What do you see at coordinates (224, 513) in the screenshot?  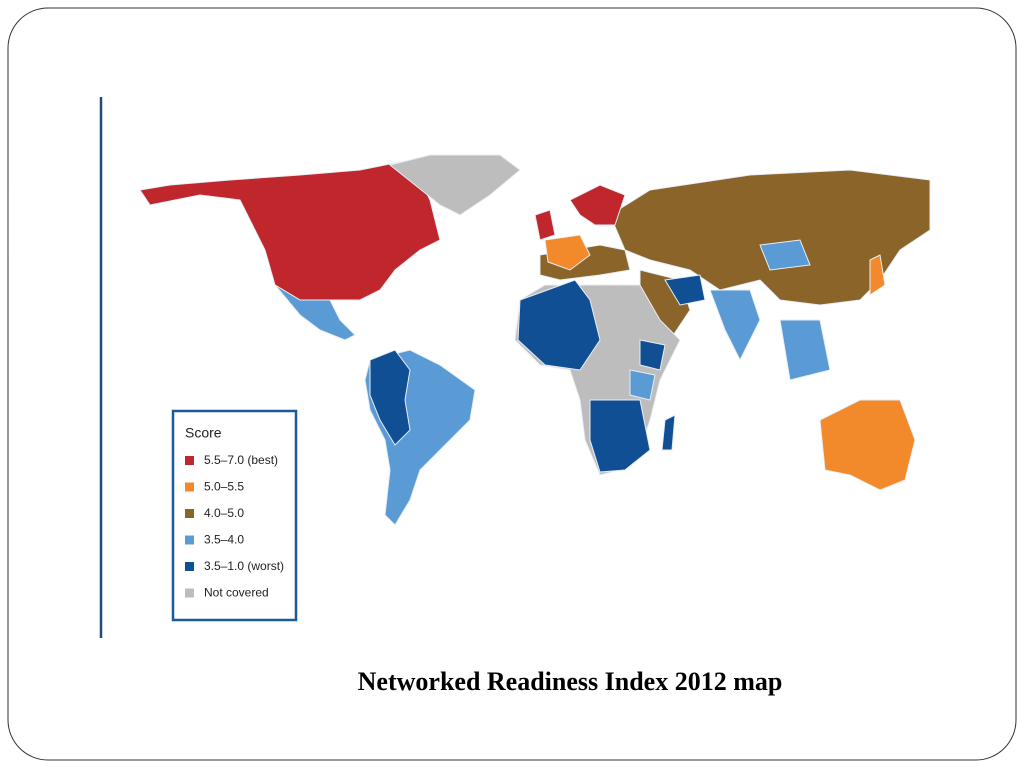 I see `legend-label: 4.0–5.0` at bounding box center [224, 513].